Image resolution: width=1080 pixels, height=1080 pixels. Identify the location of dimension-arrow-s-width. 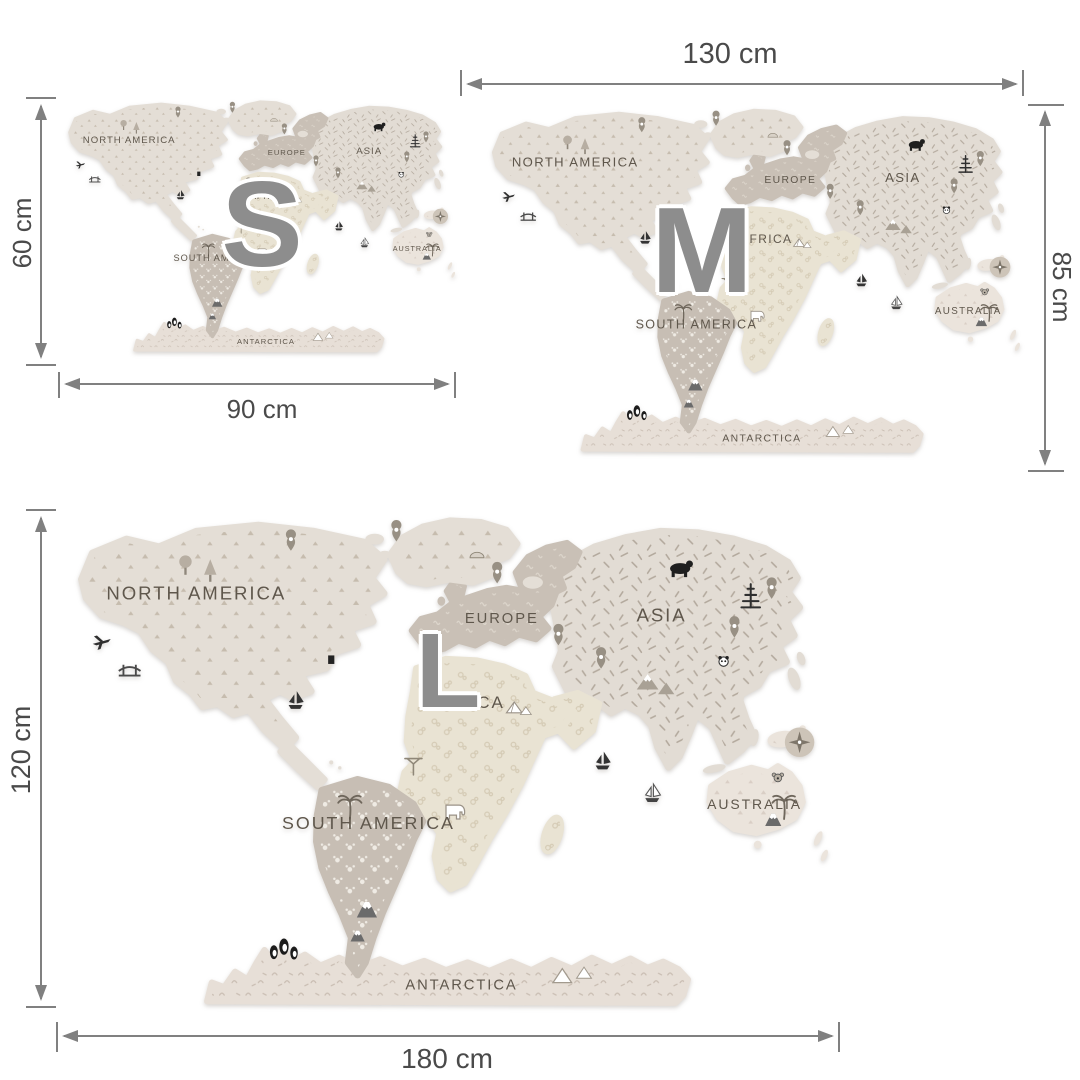
(257, 385).